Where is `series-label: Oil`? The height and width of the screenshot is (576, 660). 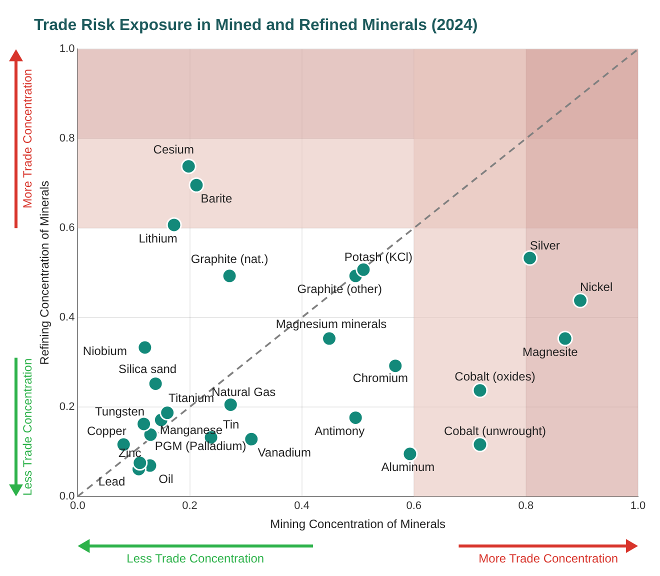 series-label: Oil is located at coordinates (166, 479).